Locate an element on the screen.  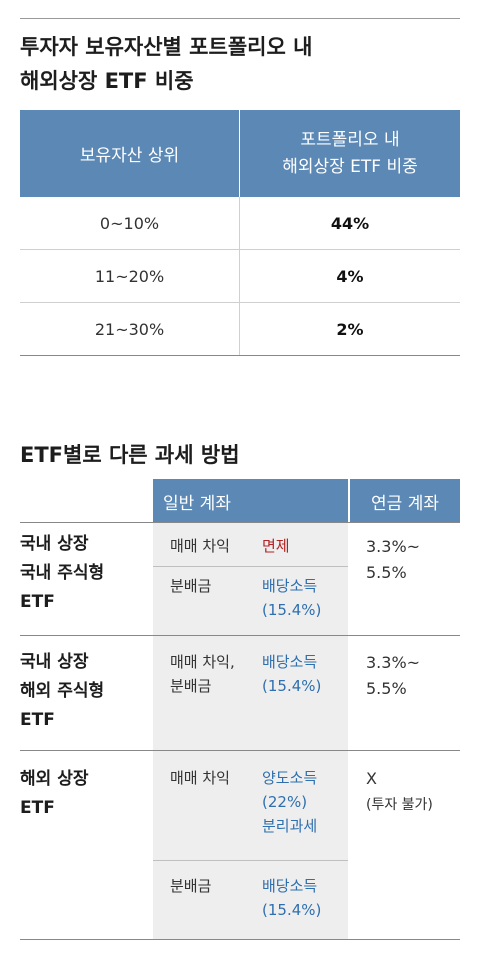
item-key-line: 매매 차익, is located at coordinates (202, 662).